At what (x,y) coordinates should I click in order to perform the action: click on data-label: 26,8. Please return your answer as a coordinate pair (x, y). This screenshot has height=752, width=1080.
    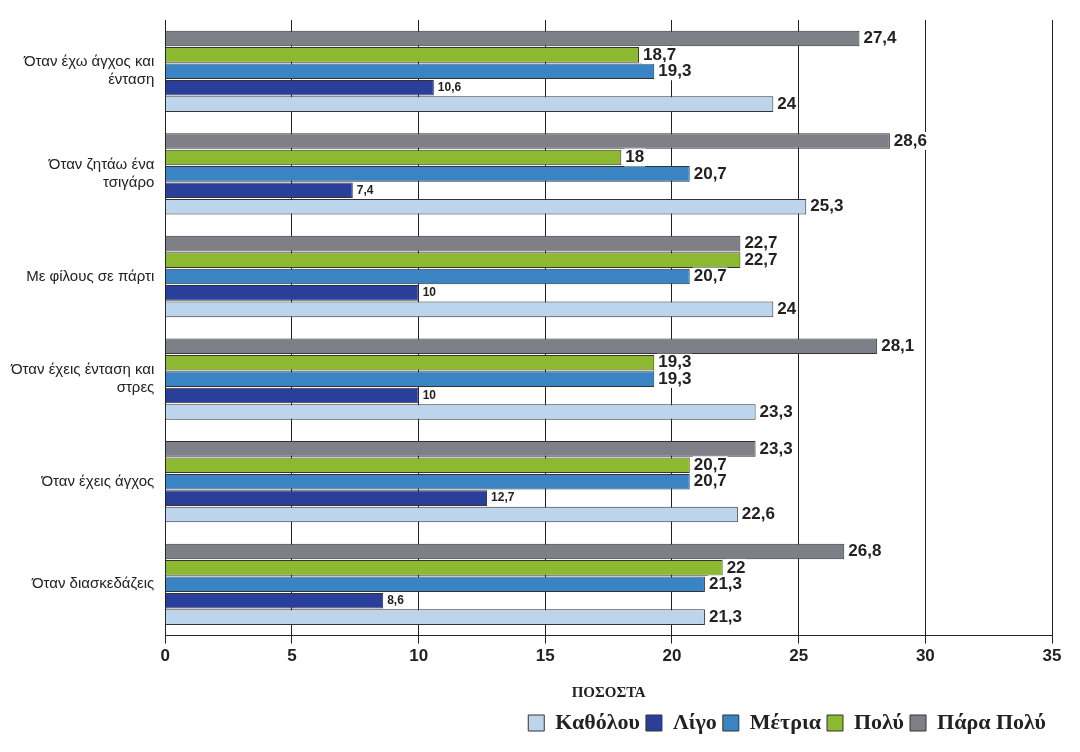
    Looking at the image, I should click on (865, 551).